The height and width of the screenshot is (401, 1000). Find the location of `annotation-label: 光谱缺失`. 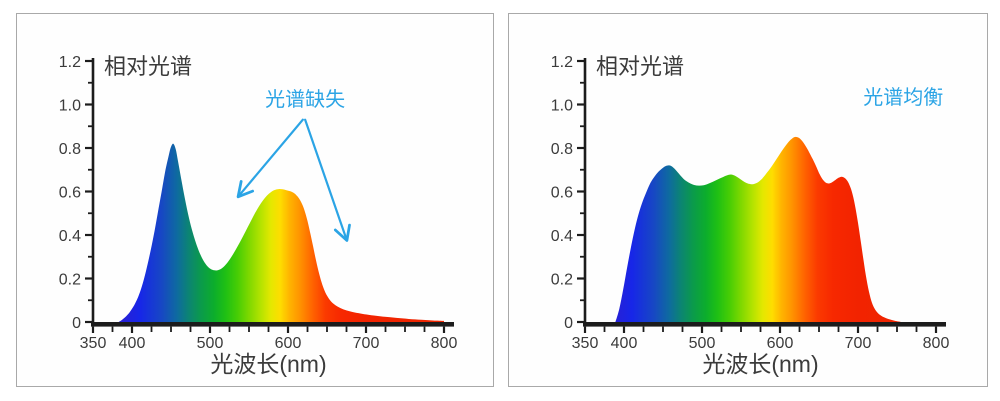

annotation-label: 光谱缺失 is located at coordinates (305, 99).